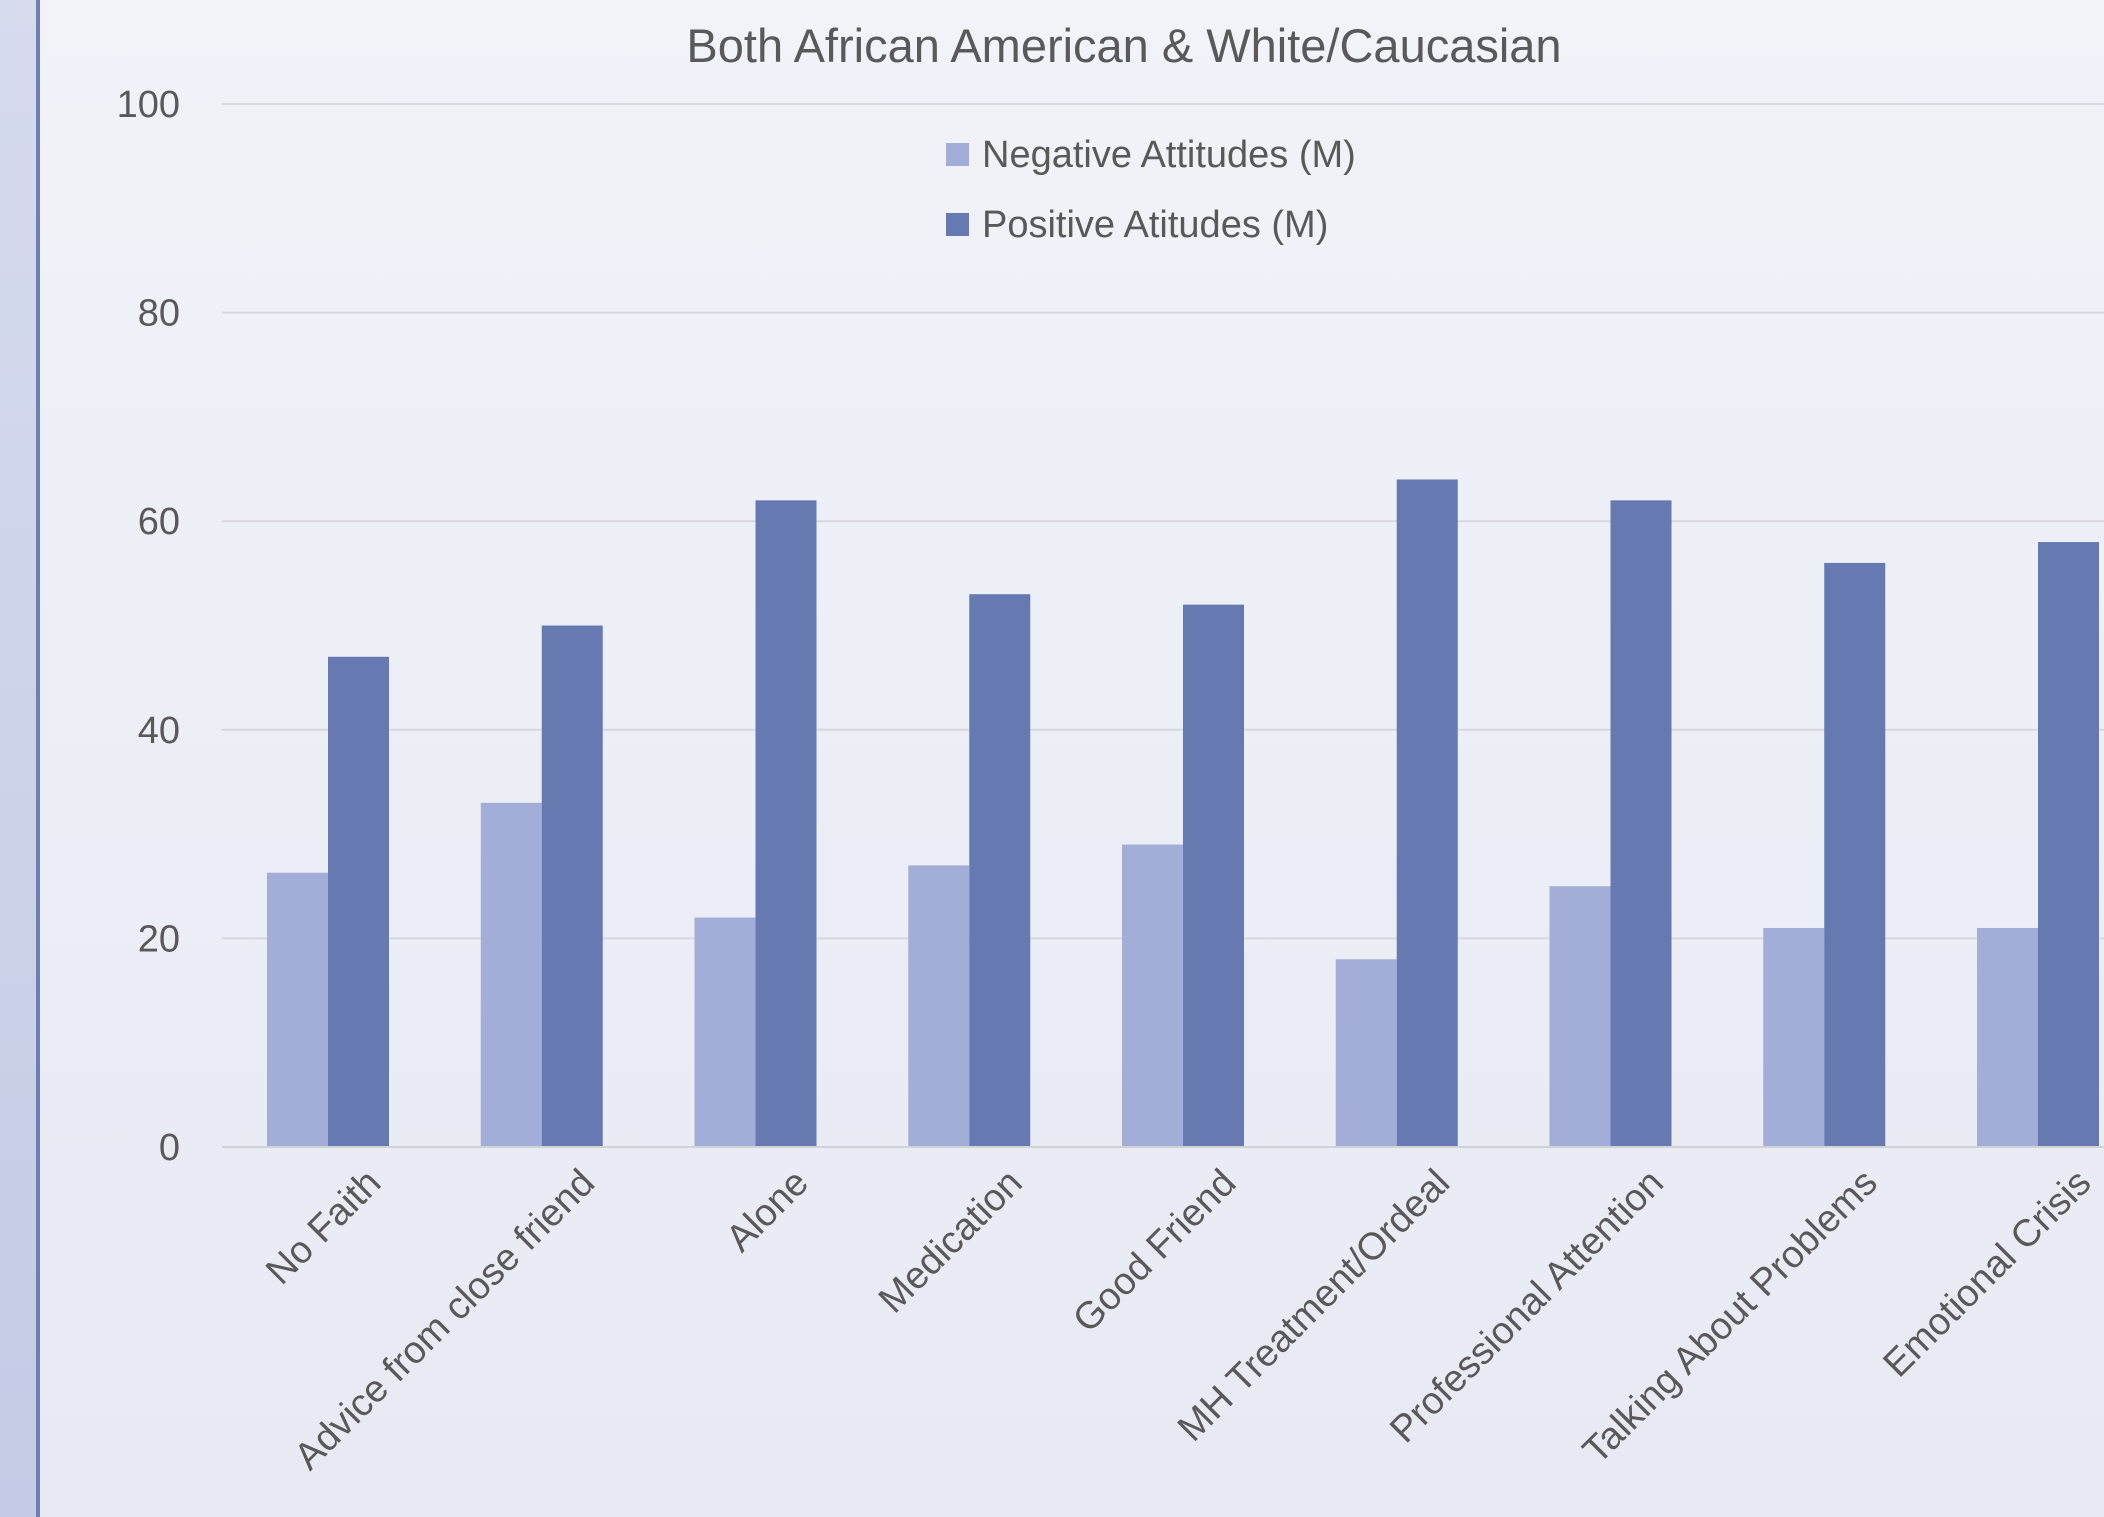 Image resolution: width=2104 pixels, height=1517 pixels. I want to click on left-panel-rail, so click(20, 758).